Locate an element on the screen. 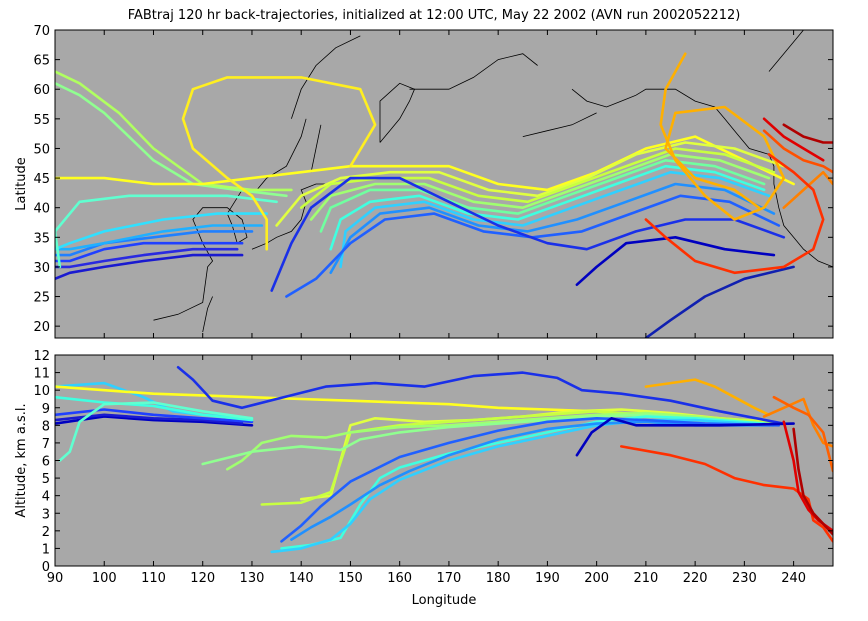 Image resolution: width=868 pixels, height=621 pixels. y-tick-label: 30 is located at coordinates (41, 268).